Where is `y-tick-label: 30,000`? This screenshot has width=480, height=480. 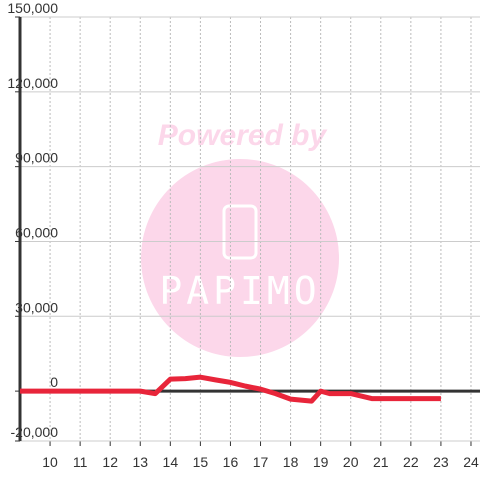
y-tick-label: 30,000 is located at coordinates (36, 307).